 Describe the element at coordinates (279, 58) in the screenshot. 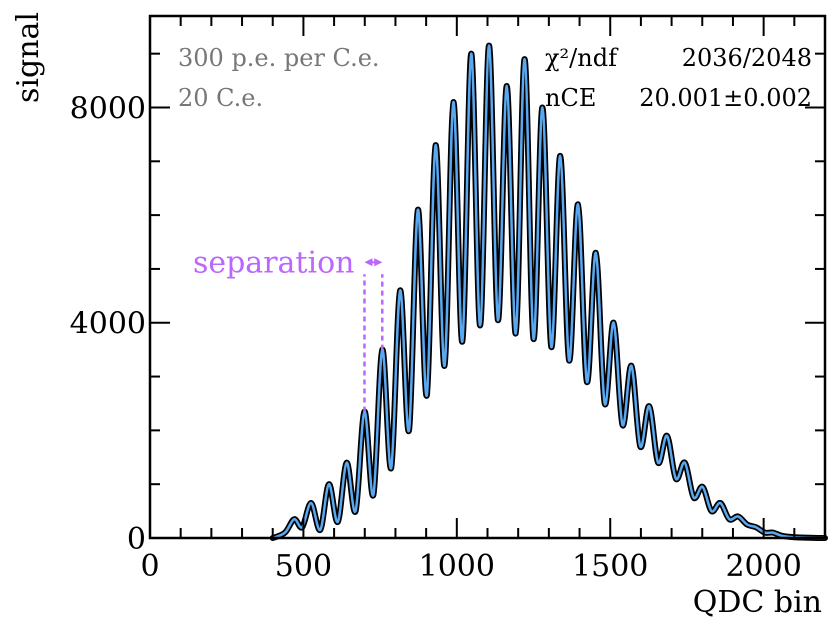

I see `annotation-pe-per-ce: 300 p.e. per C.e.` at that location.